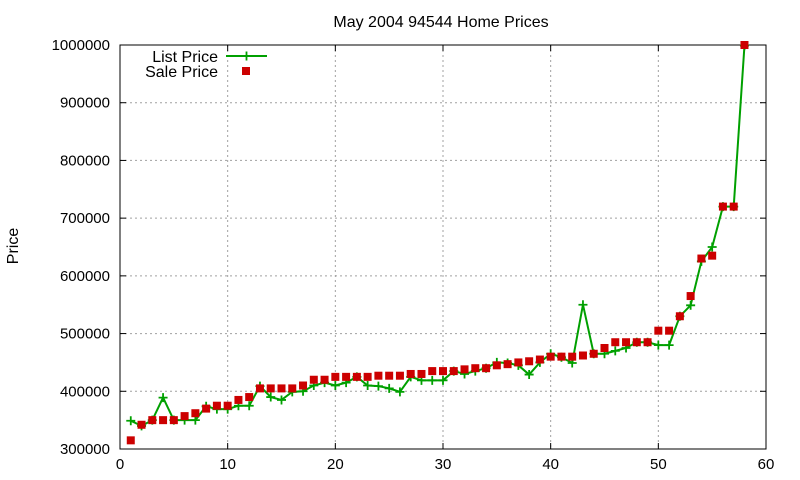 This screenshot has width=800, height=480. I want to click on x-tick-label: 50, so click(658, 464).